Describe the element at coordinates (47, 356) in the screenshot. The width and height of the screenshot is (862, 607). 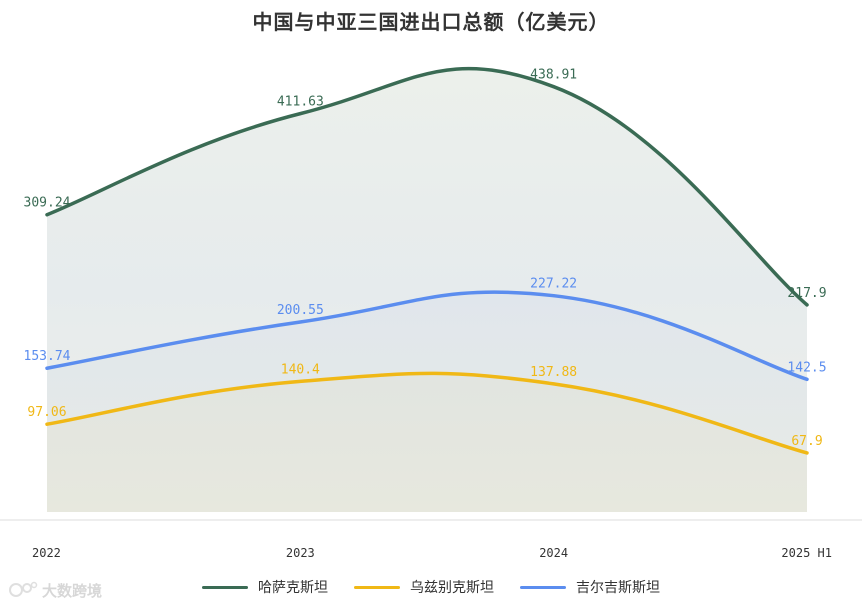
I see `data-label: 153.74` at that location.